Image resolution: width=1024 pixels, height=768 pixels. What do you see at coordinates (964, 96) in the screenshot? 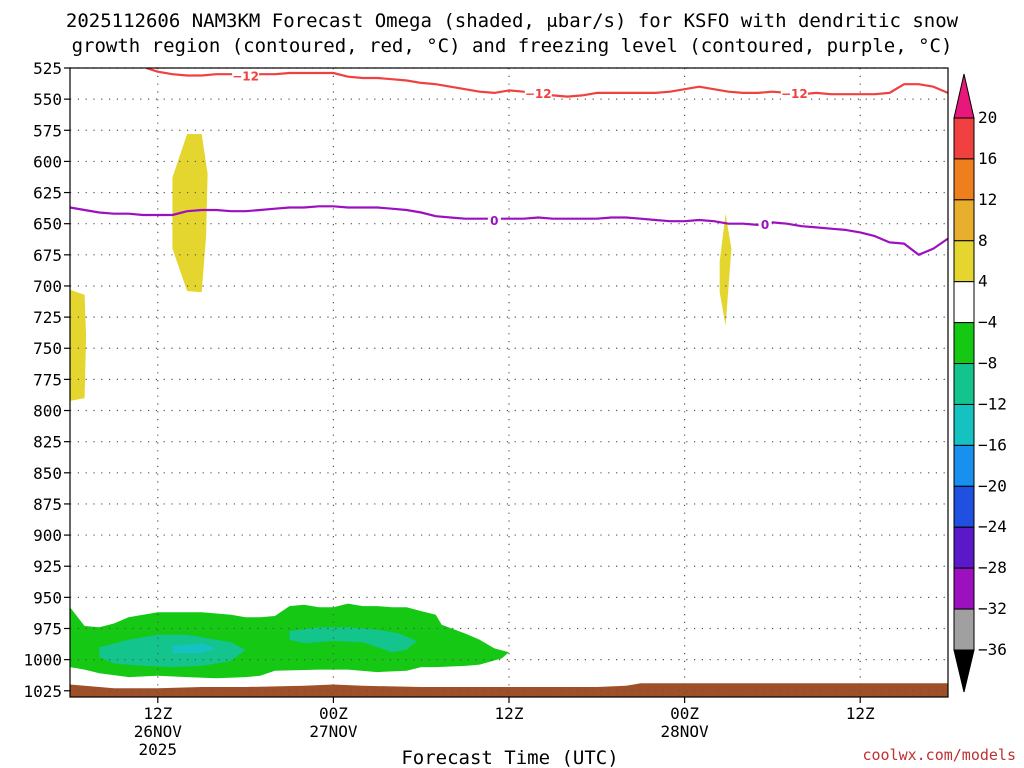
I see `colorbar-top-arrow` at bounding box center [964, 96].